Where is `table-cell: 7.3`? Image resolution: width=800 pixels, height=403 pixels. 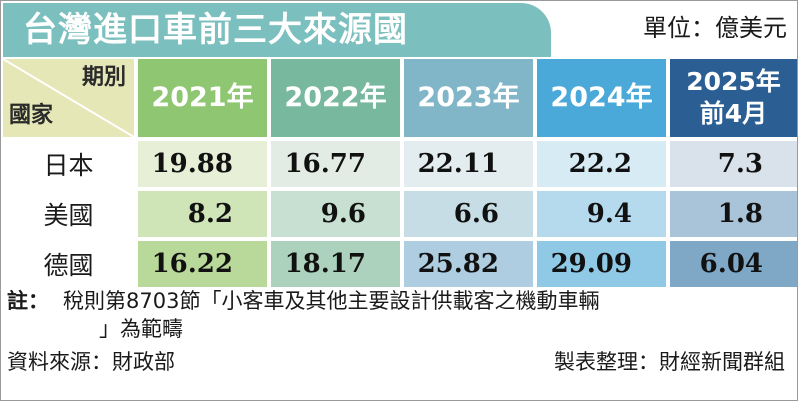
table-cell: 7.3 is located at coordinates (733, 164).